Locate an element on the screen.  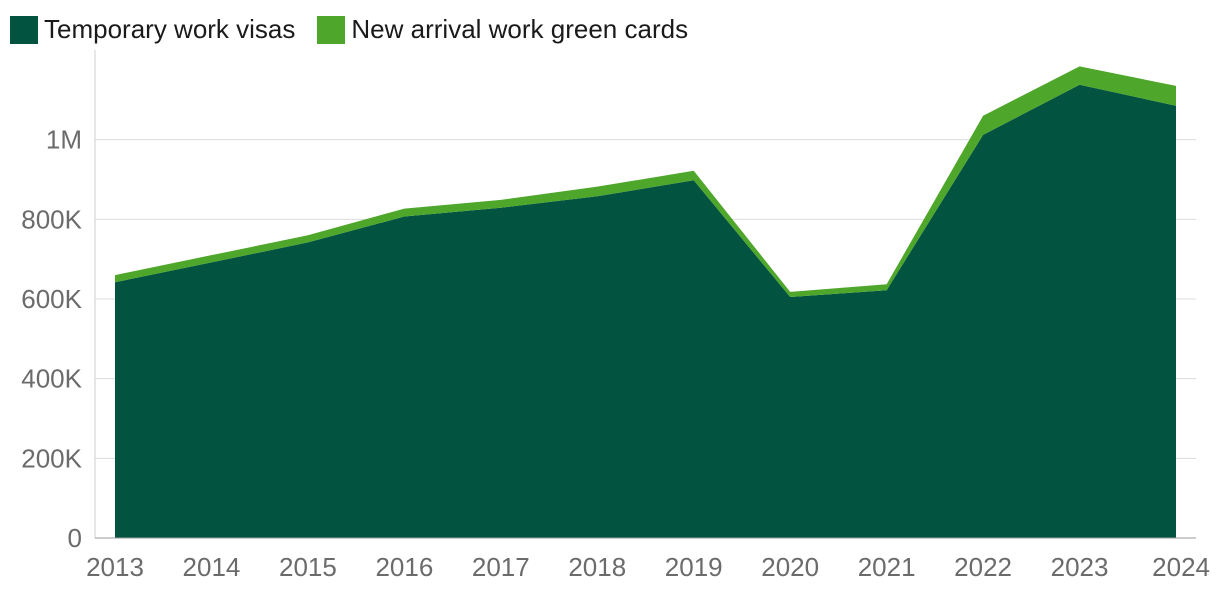
legend-item-temporary-work-visas: Temporary work visas is located at coordinates (152, 29).